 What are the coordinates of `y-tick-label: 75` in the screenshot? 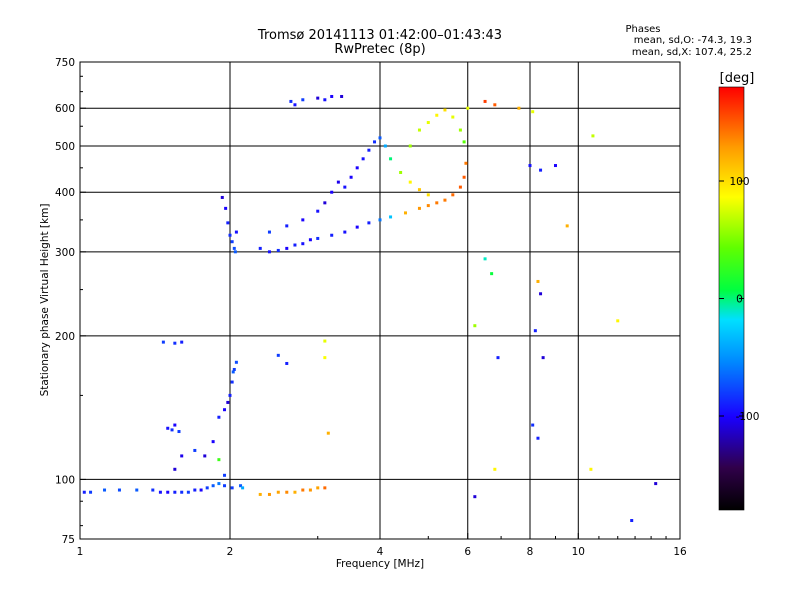 It's located at (68, 540).